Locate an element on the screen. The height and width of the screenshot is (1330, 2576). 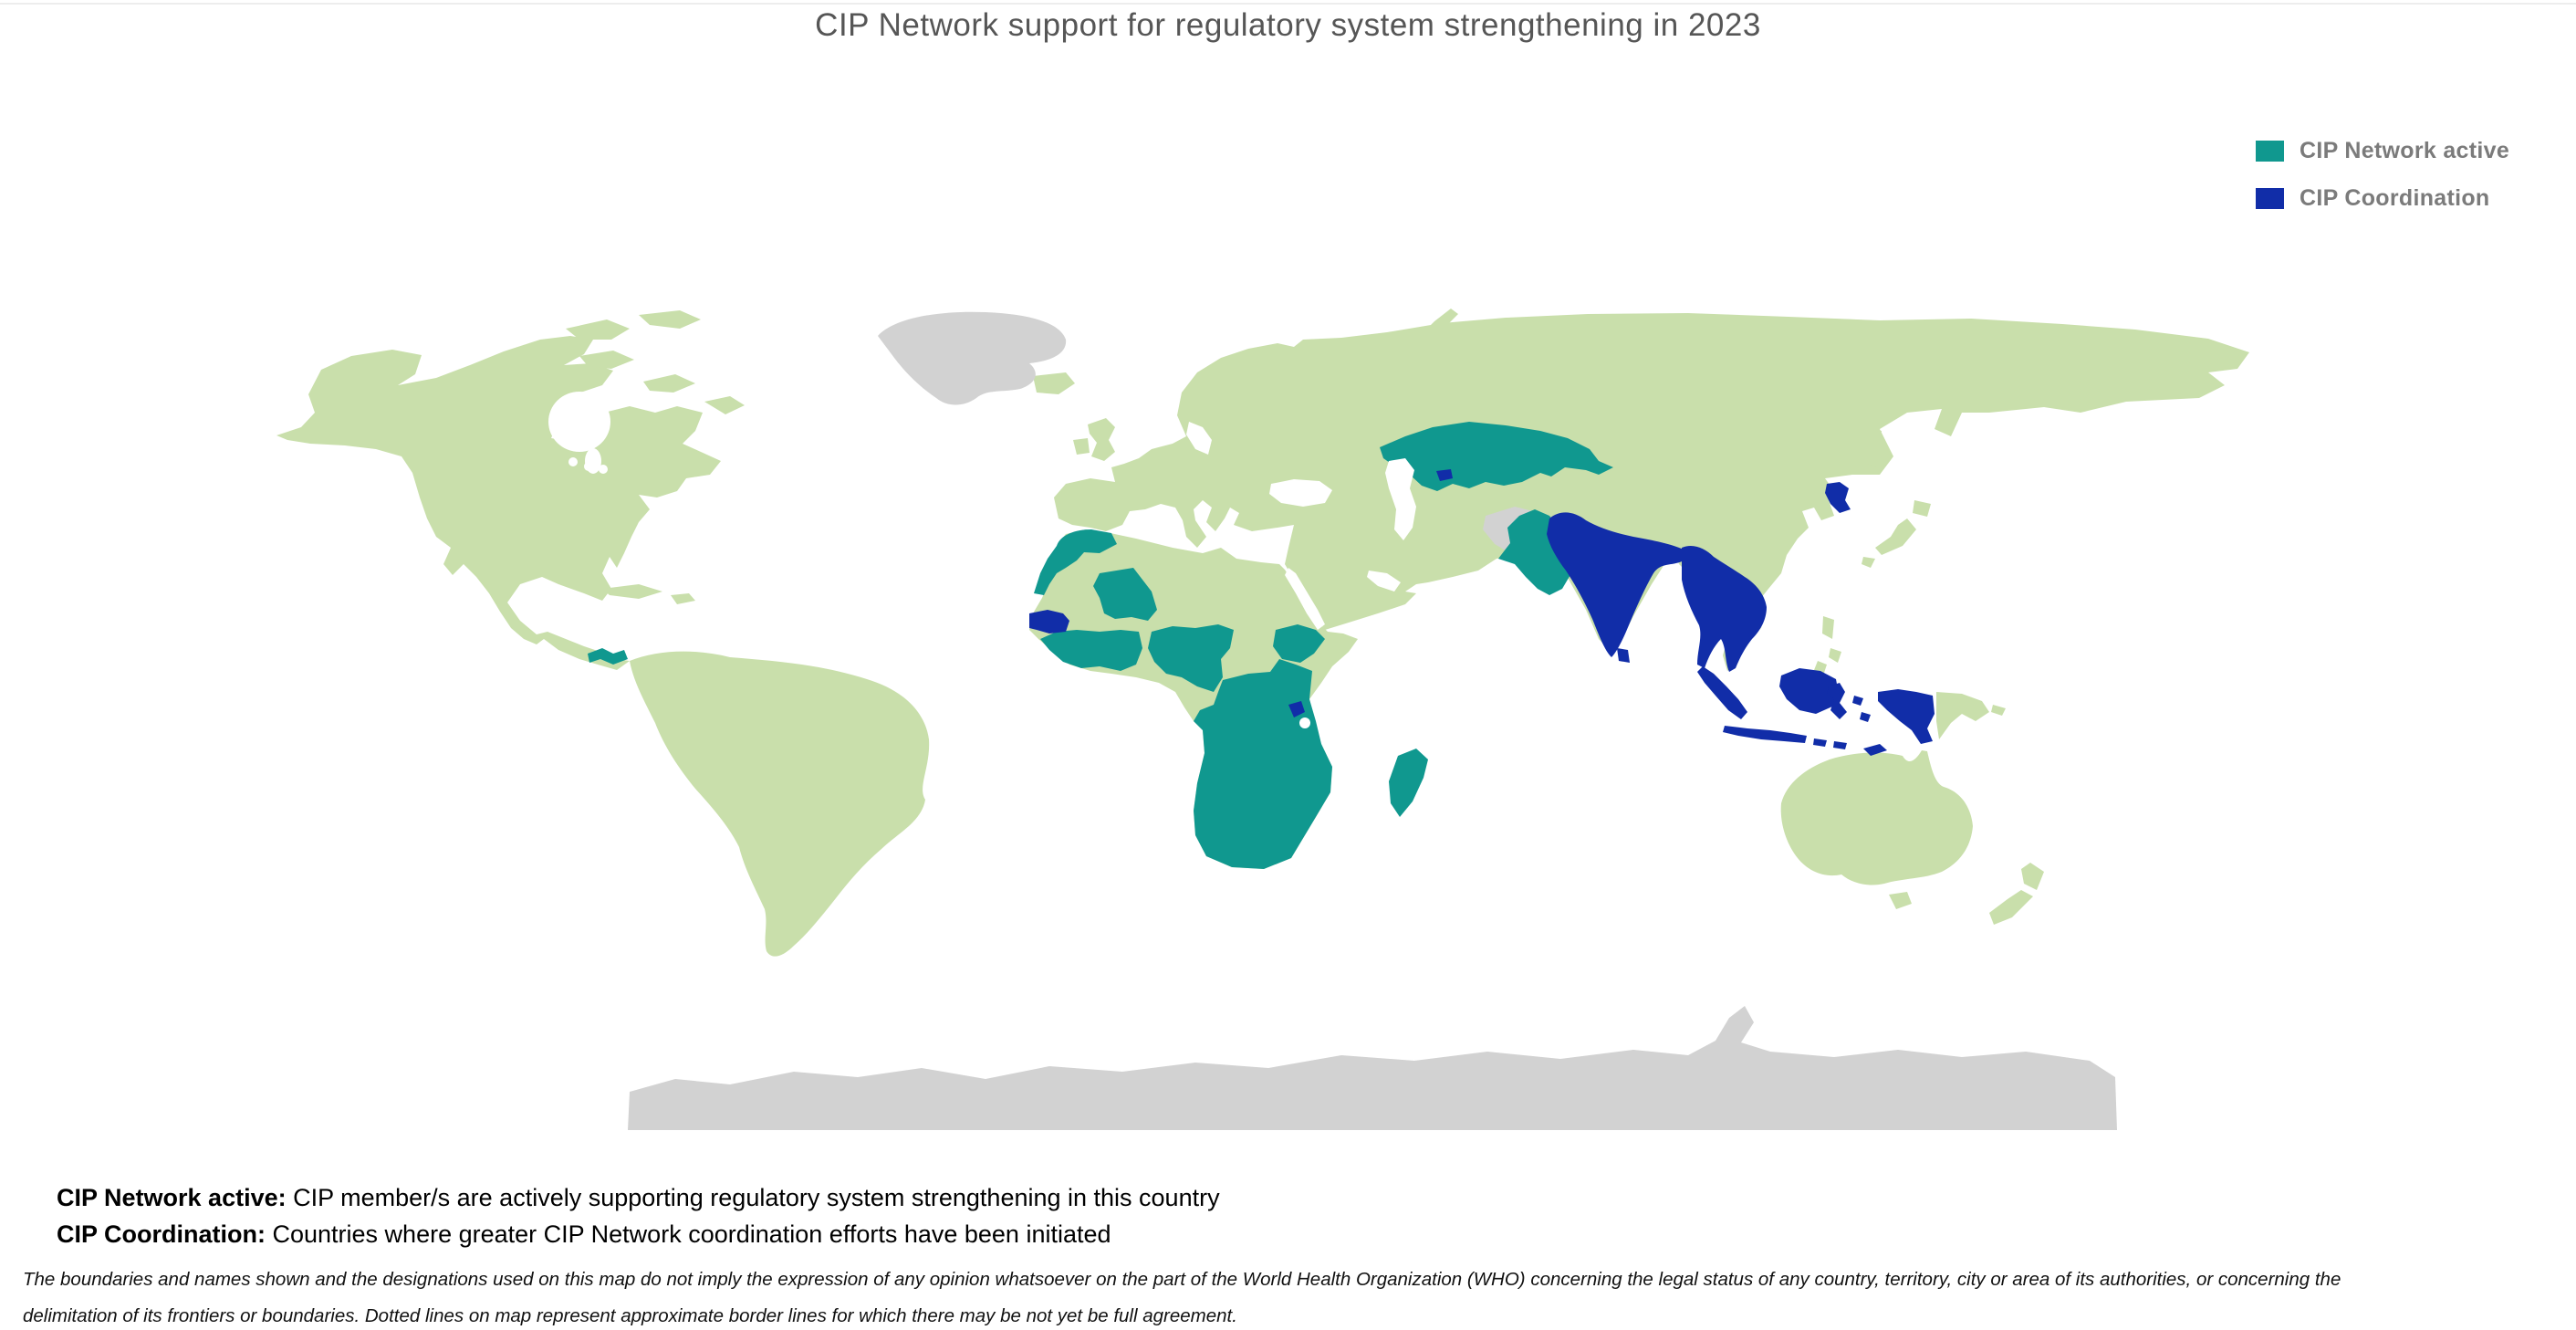
region-mali is located at coordinates (1125, 594).